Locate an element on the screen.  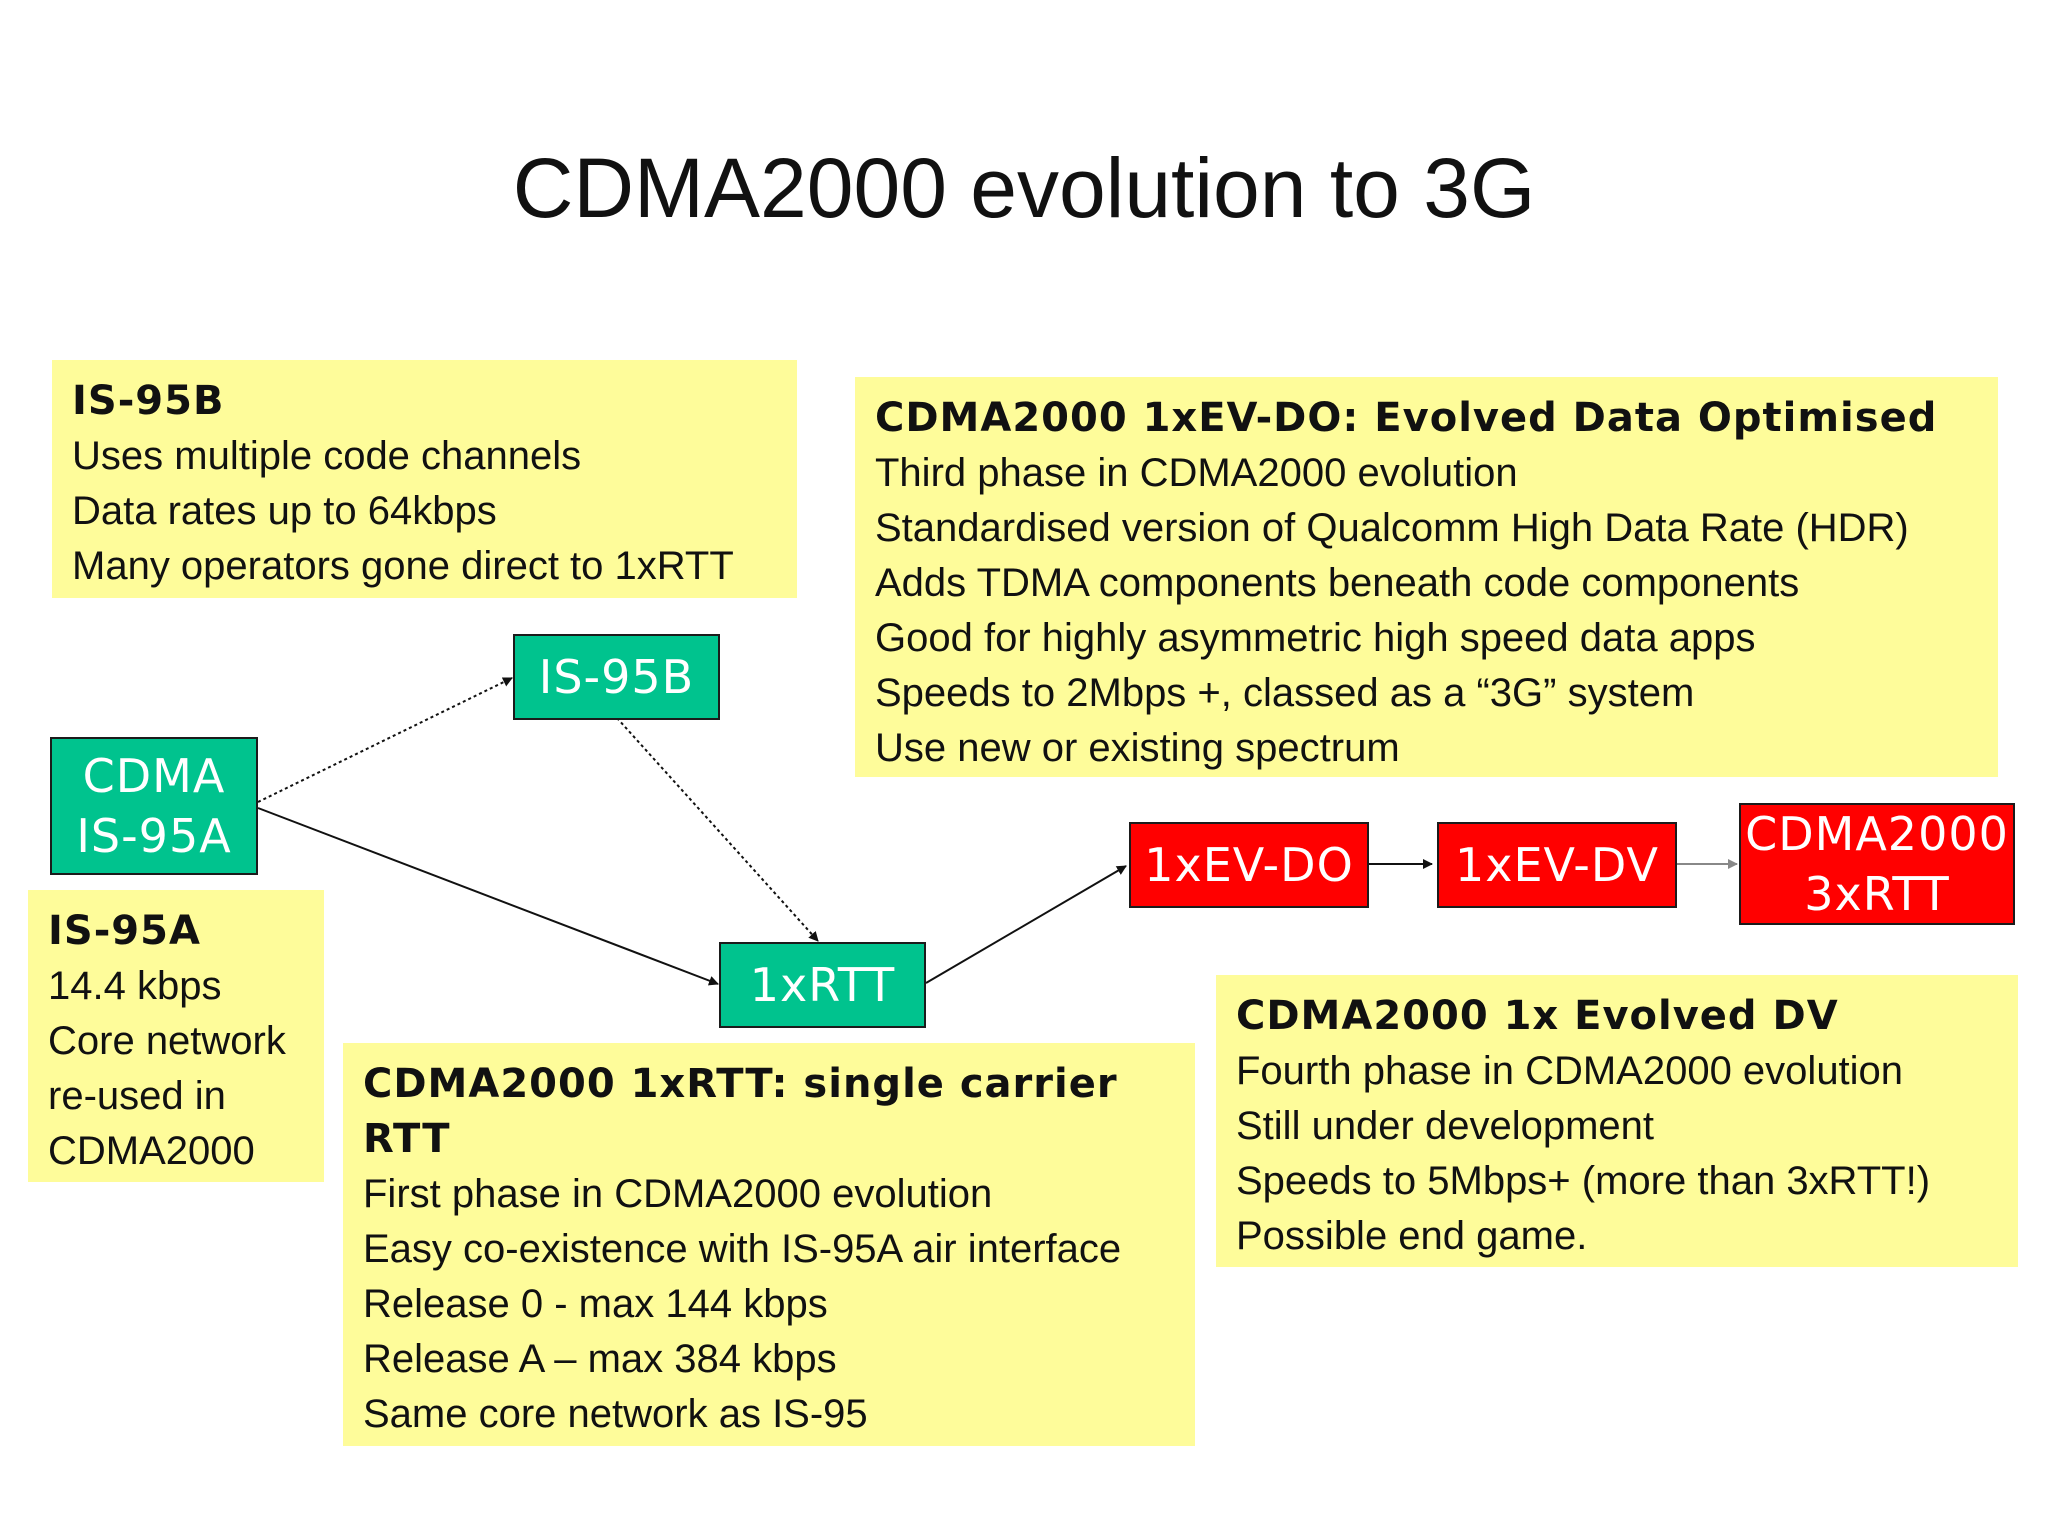
node-cdma2000-3xrtt: CDMA2000 3xRTT is located at coordinates (1877, 864).